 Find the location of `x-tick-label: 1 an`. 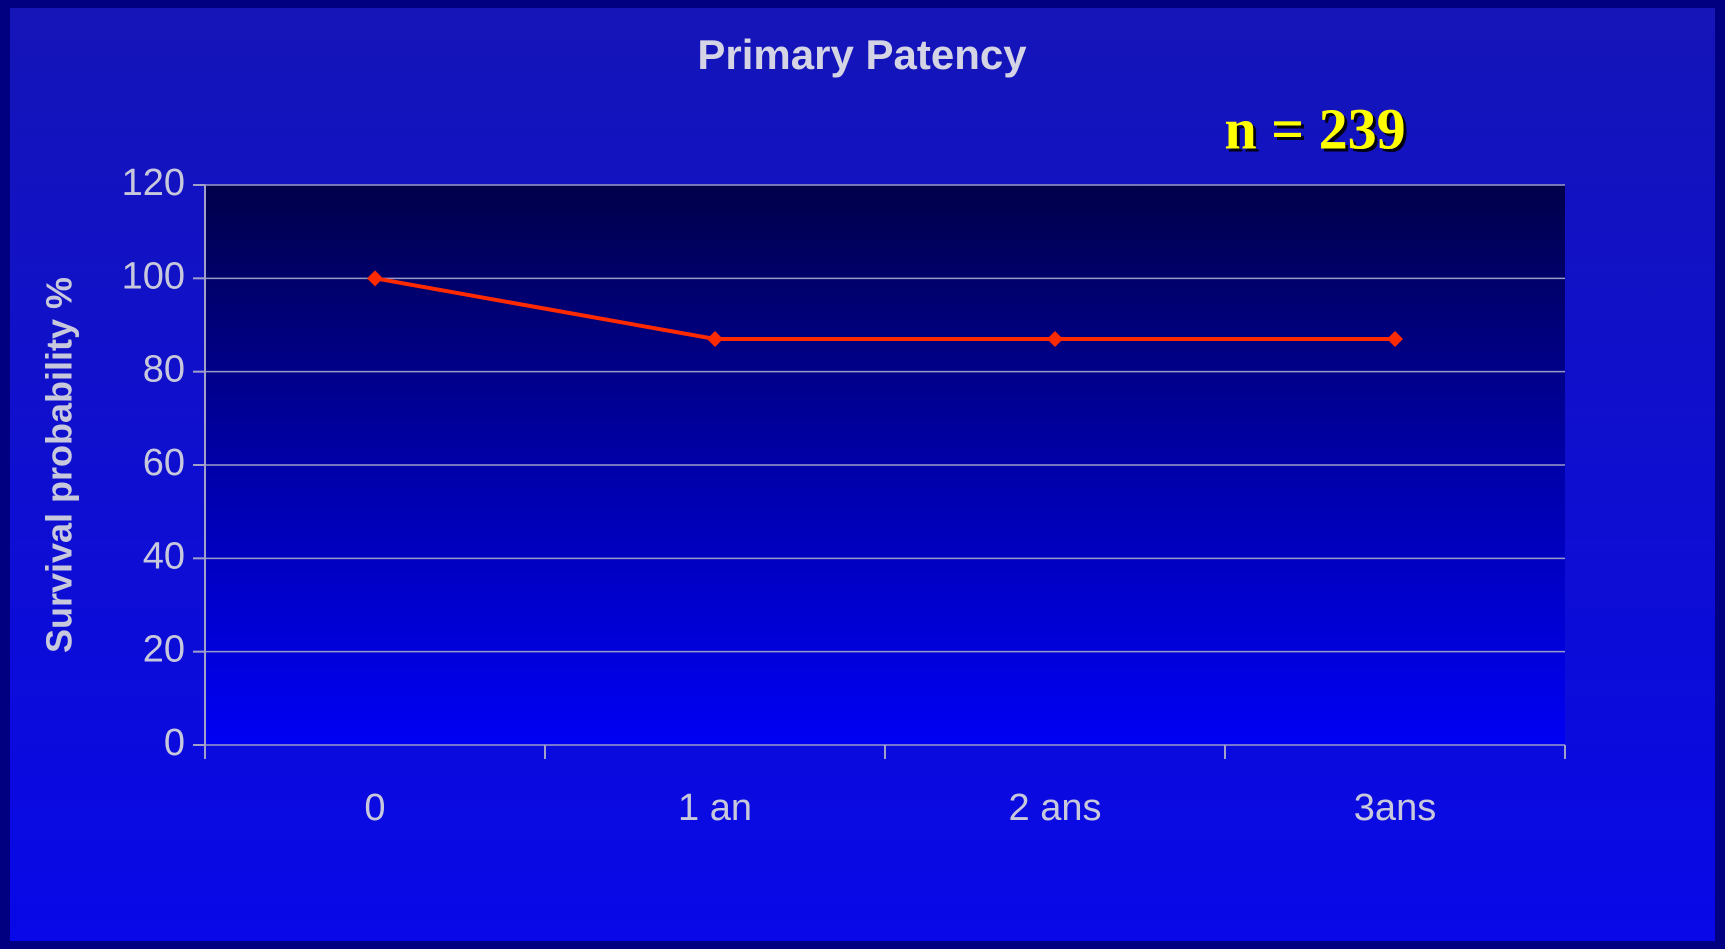

x-tick-label: 1 an is located at coordinates (715, 808).